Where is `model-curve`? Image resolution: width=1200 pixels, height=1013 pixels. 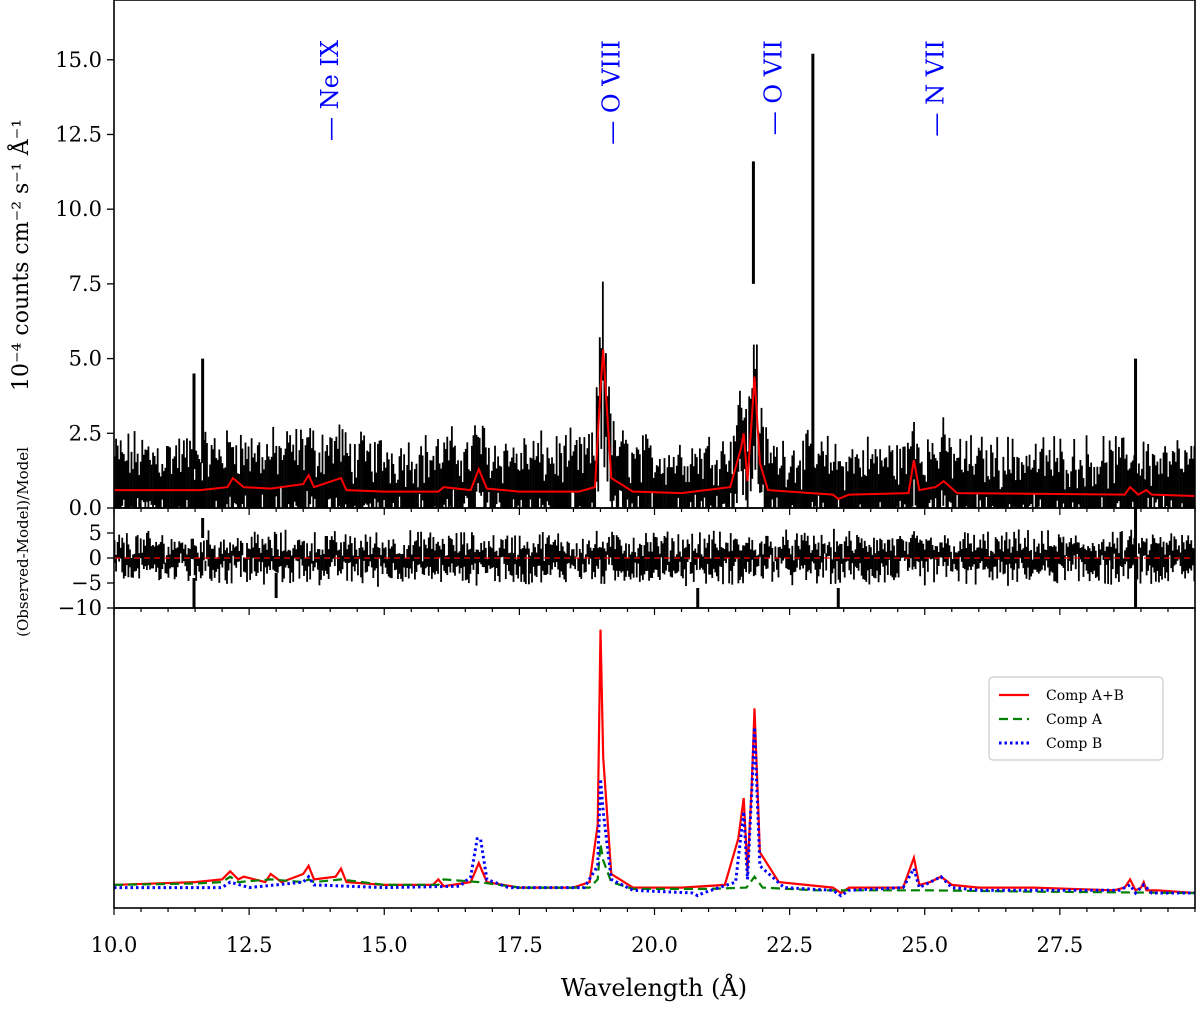
model-curve is located at coordinates (655, 425).